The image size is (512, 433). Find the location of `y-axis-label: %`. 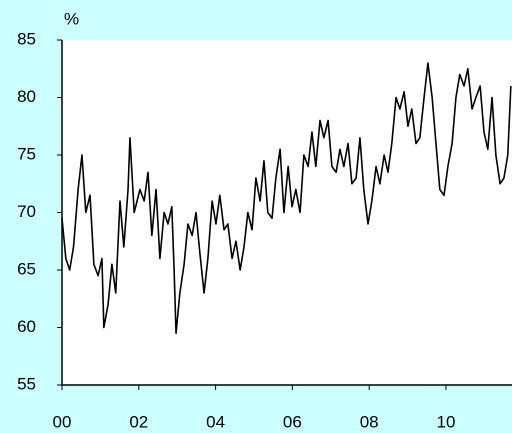

y-axis-label: % is located at coordinates (71, 18).